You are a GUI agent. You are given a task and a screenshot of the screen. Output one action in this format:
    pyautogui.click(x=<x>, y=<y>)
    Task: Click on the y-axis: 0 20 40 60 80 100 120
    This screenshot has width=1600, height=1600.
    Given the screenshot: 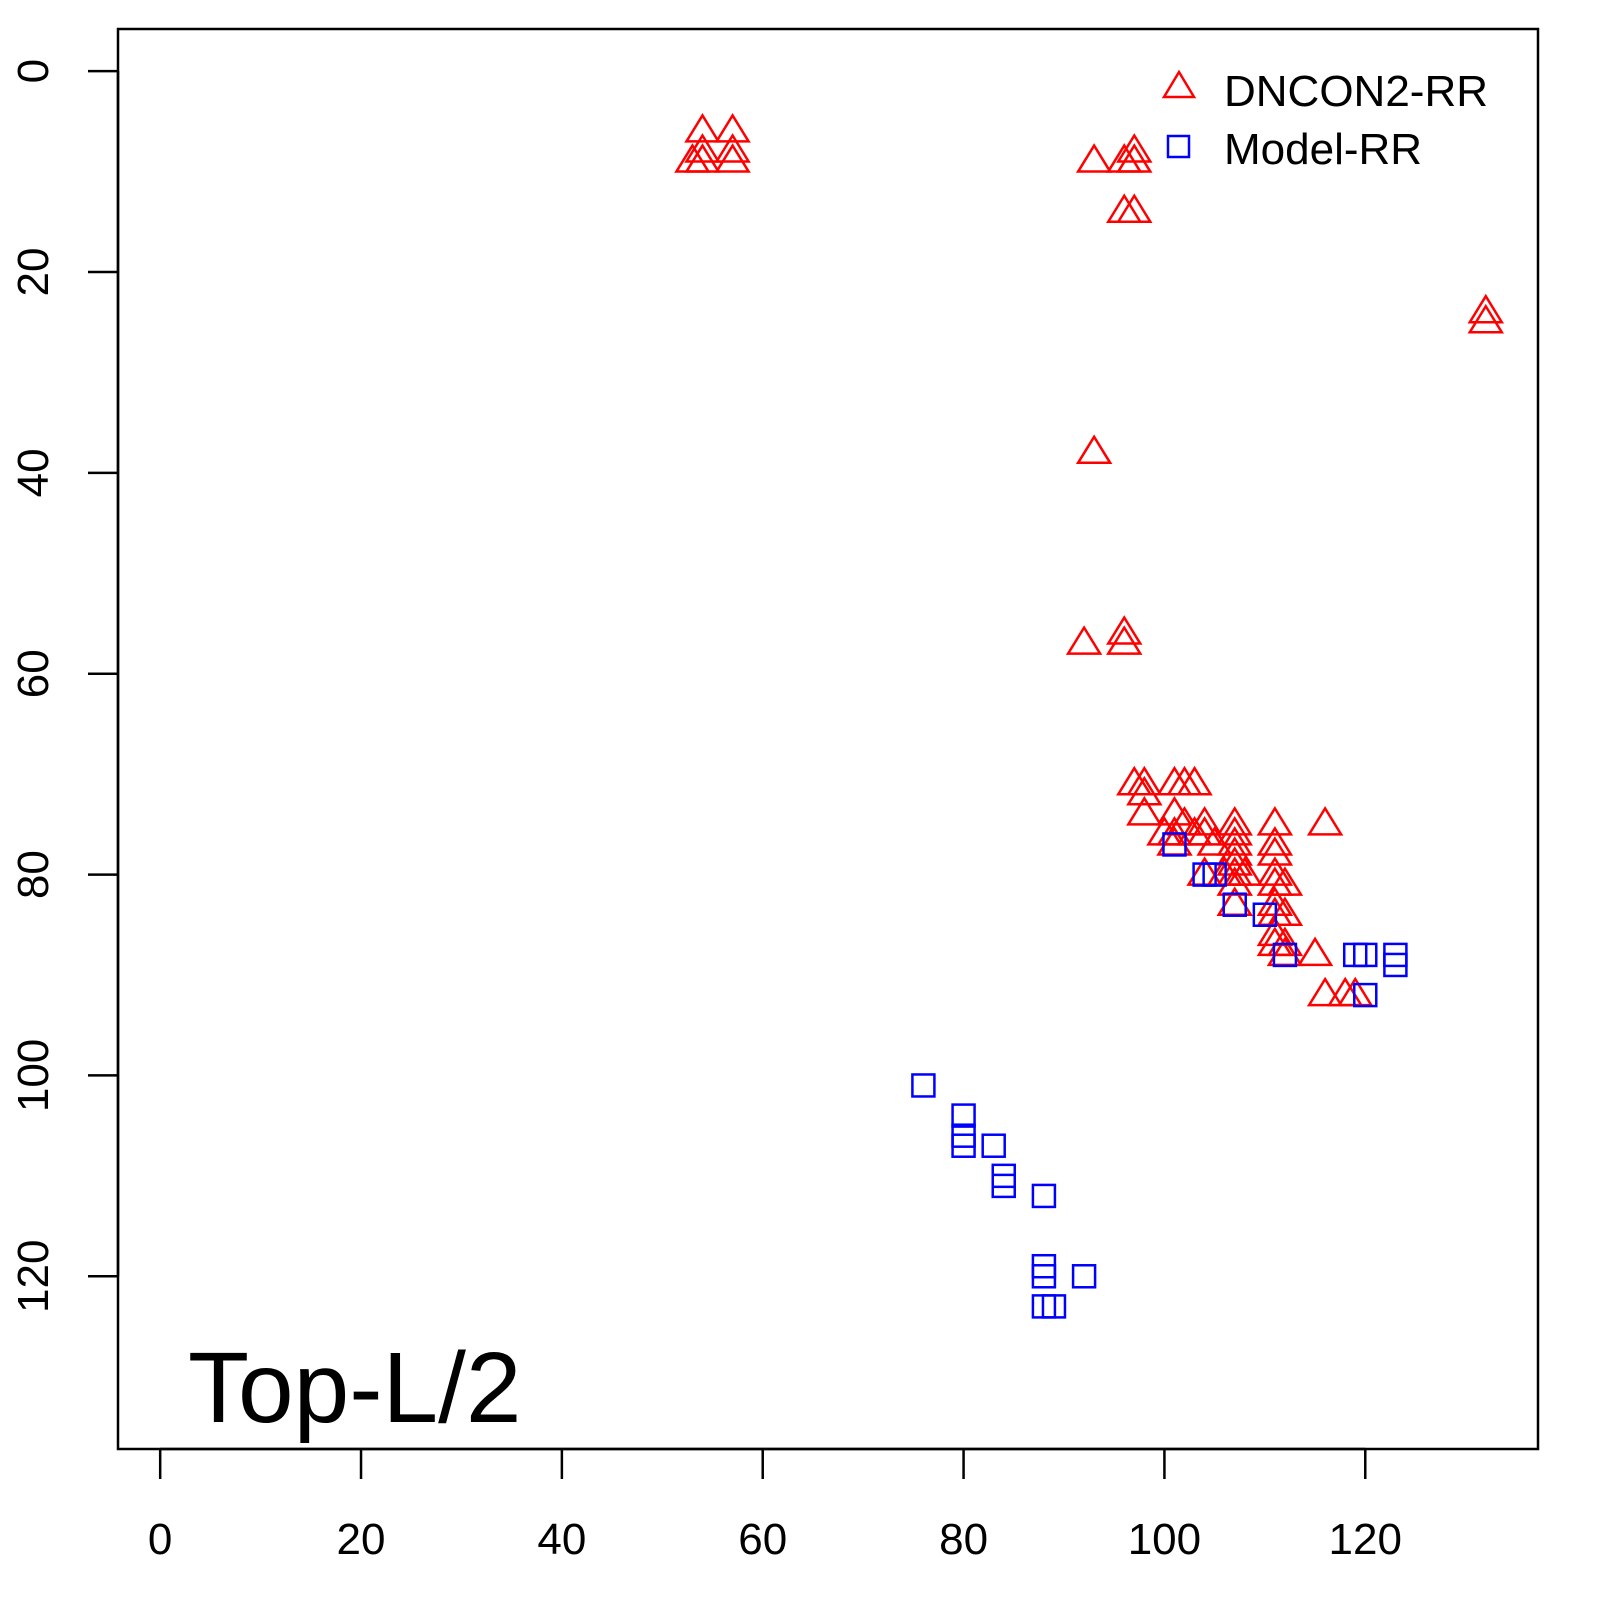 What is the action you would take?
    pyautogui.click(x=64, y=686)
    